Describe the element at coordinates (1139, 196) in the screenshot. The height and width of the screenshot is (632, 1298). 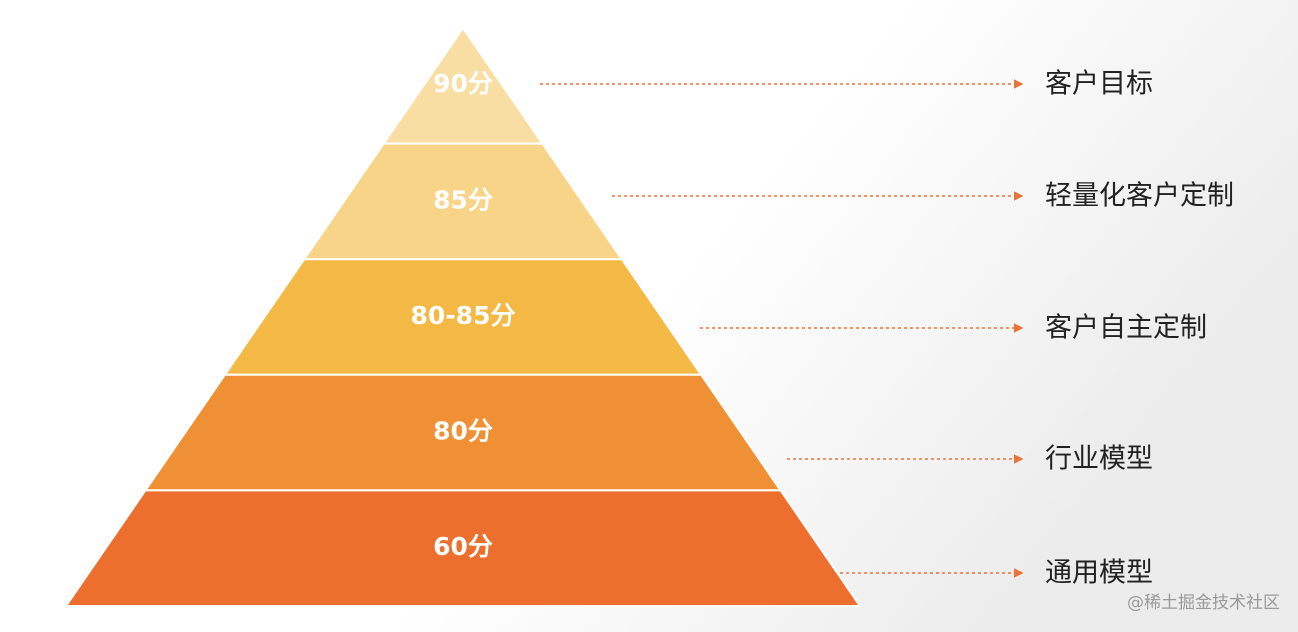
I see `level-label: 轻量化客户定制` at that location.